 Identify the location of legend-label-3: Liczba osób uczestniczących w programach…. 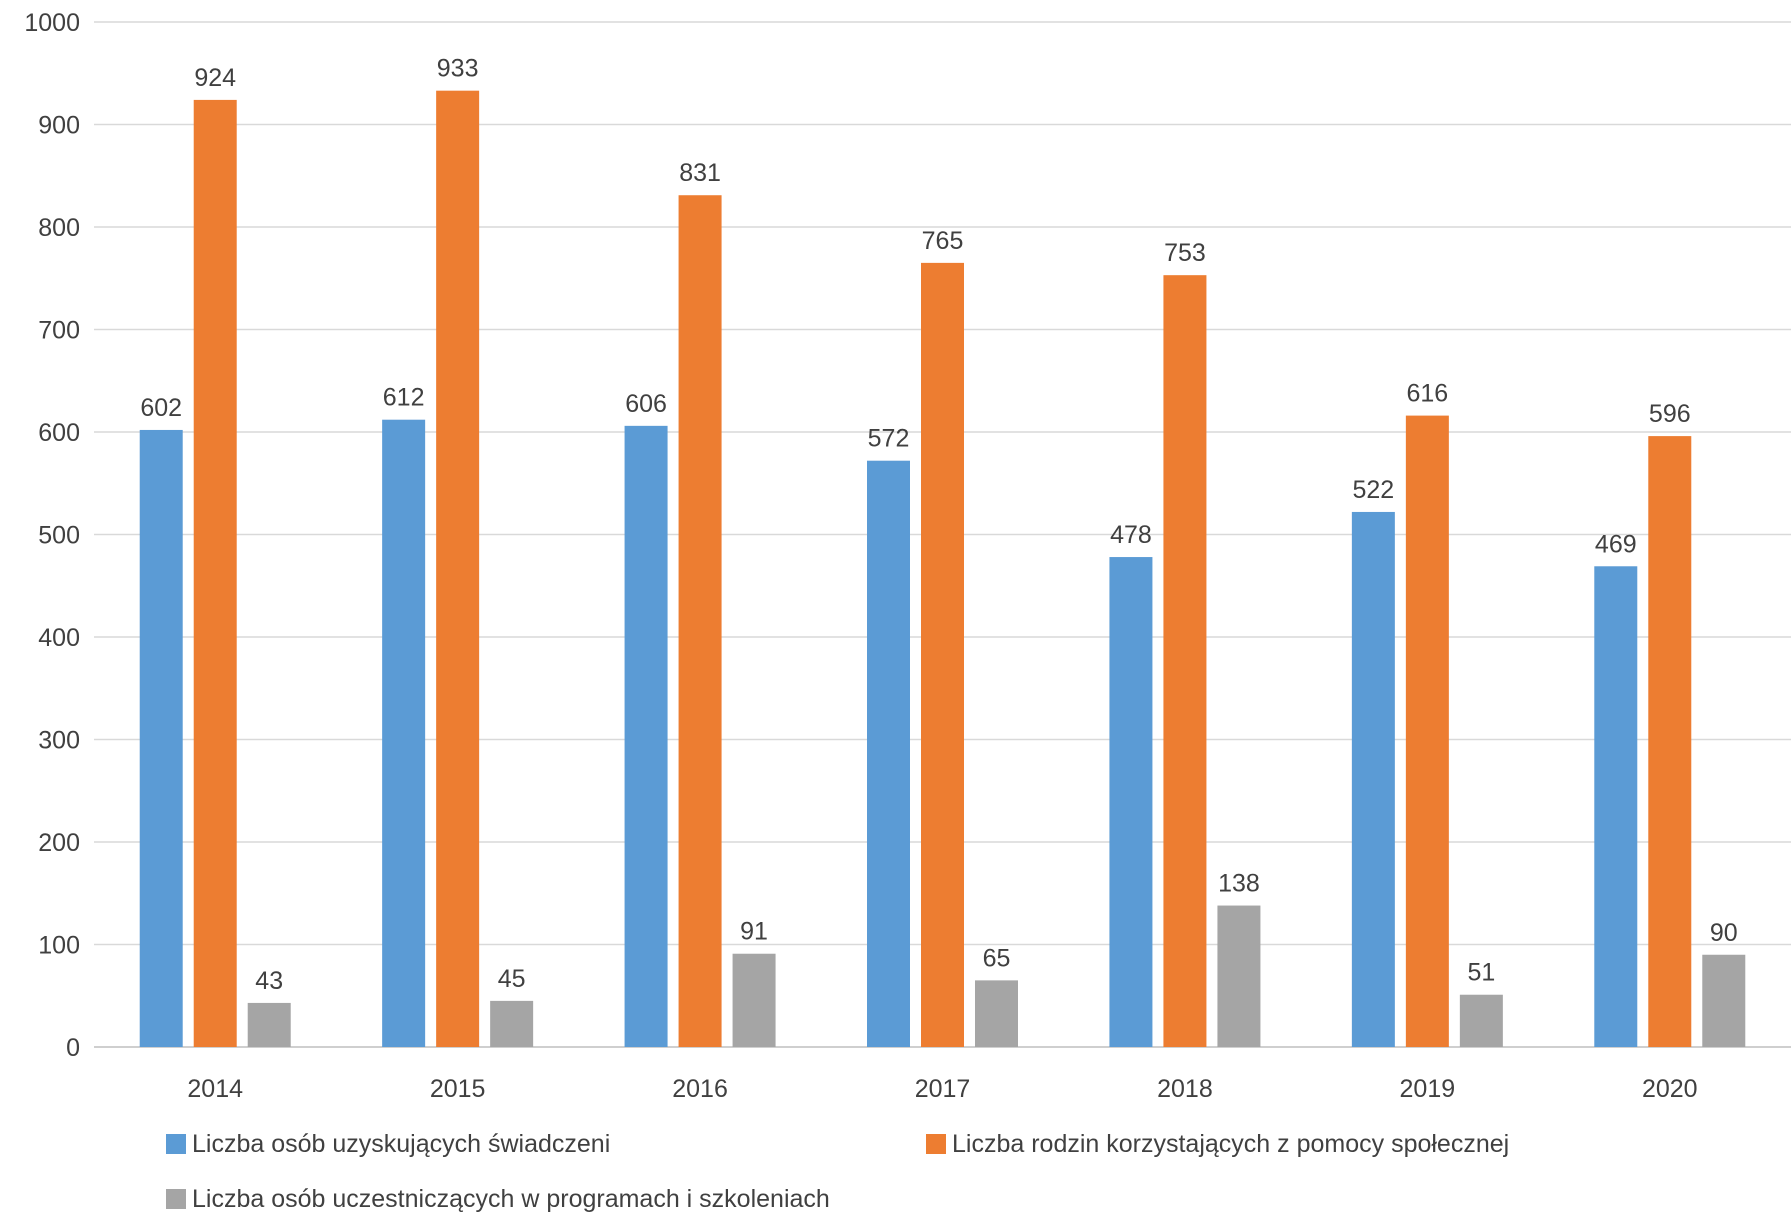
(511, 1199).